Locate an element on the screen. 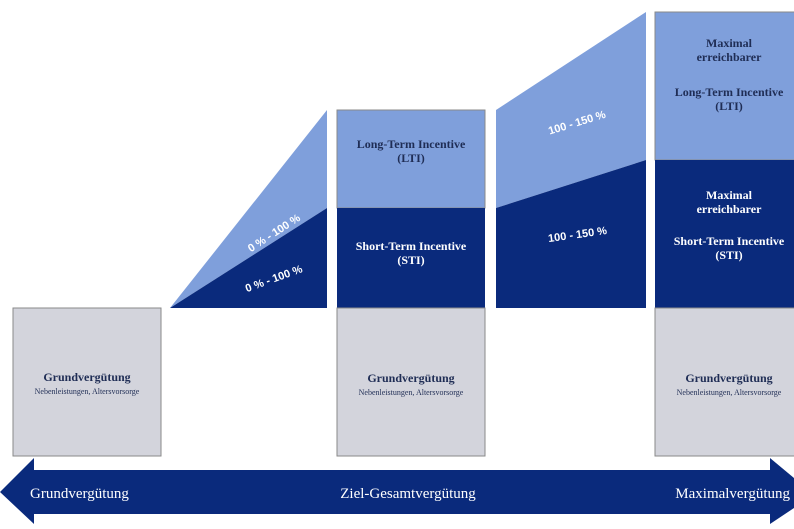 This screenshot has height=529, width=794. wedge1-sti-area is located at coordinates (248, 258).